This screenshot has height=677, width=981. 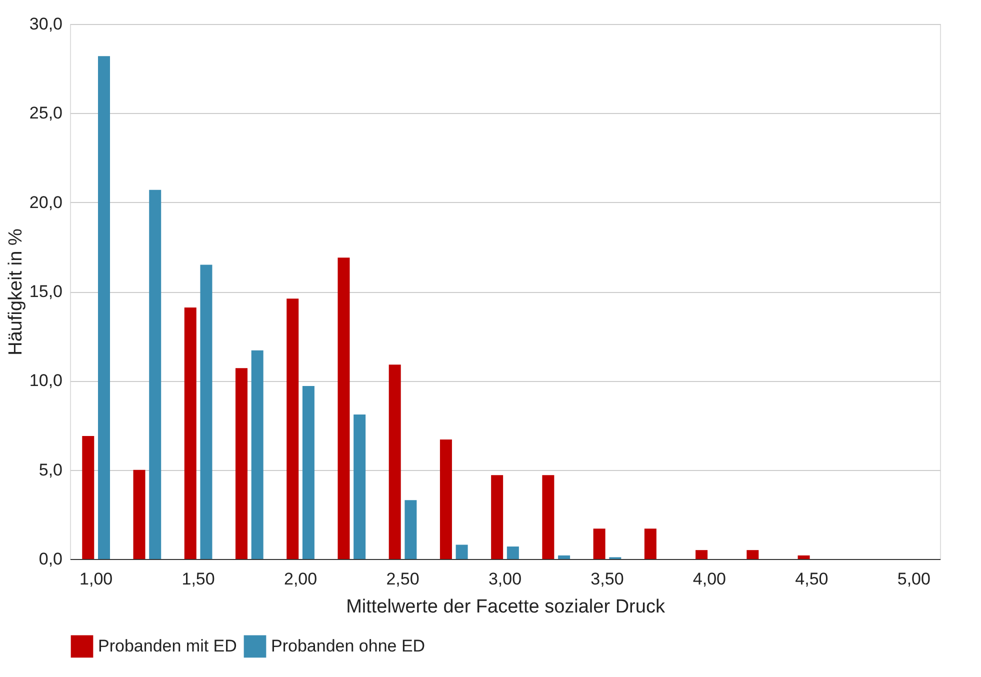 What do you see at coordinates (50, 559) in the screenshot?
I see `y-tick-label: 0,0` at bounding box center [50, 559].